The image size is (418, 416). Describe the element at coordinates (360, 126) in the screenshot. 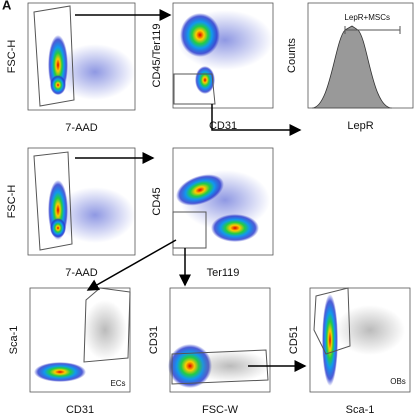

I see `x-axis-label: LepR` at that location.